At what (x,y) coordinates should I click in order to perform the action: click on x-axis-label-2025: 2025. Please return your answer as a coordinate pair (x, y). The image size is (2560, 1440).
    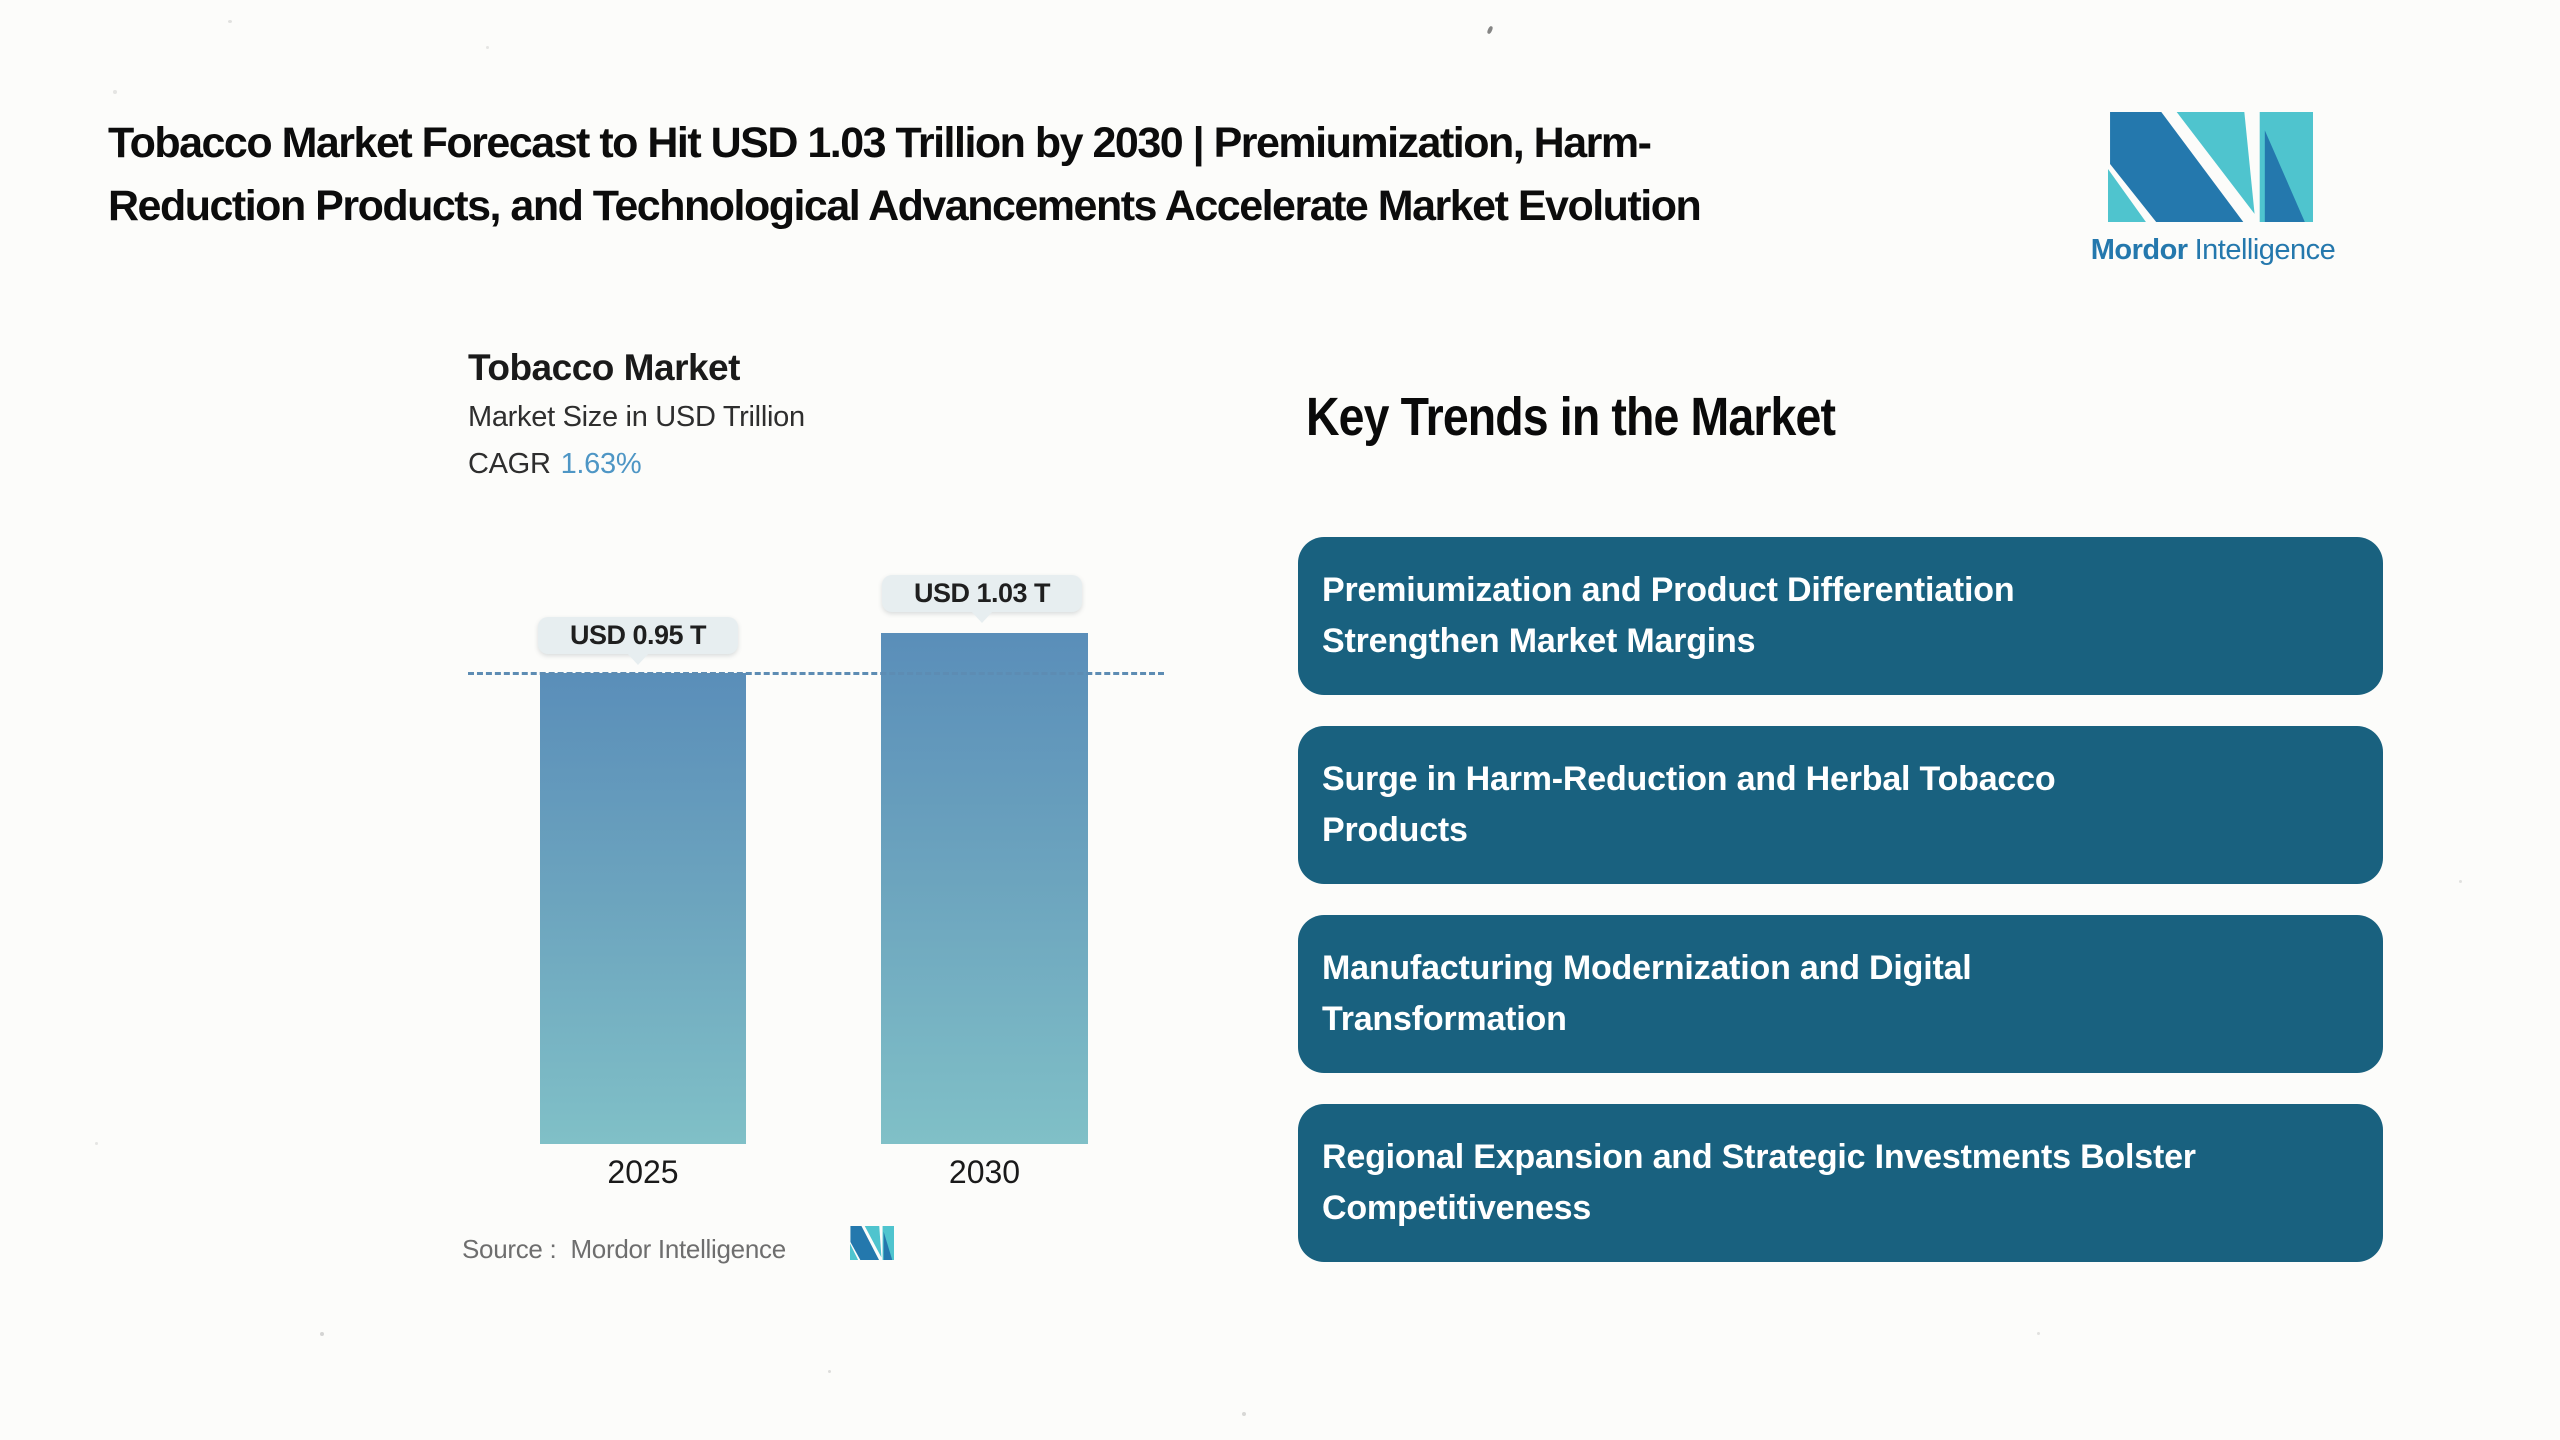
    Looking at the image, I should click on (643, 1172).